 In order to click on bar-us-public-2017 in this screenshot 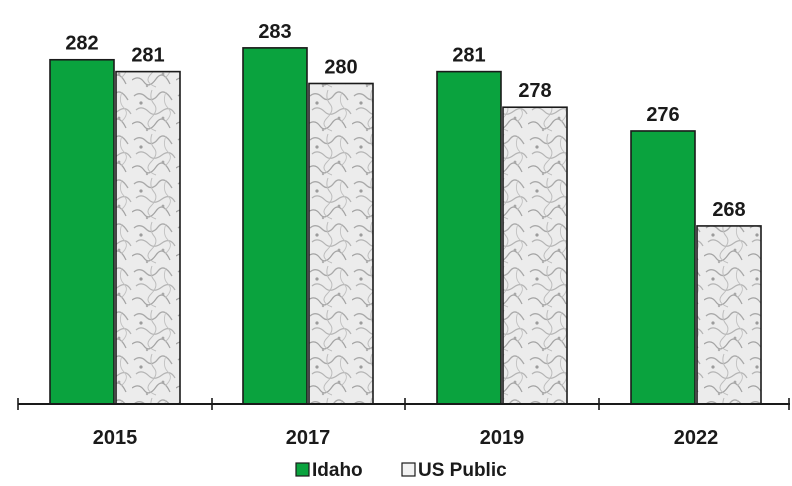, I will do `click(341, 243)`.